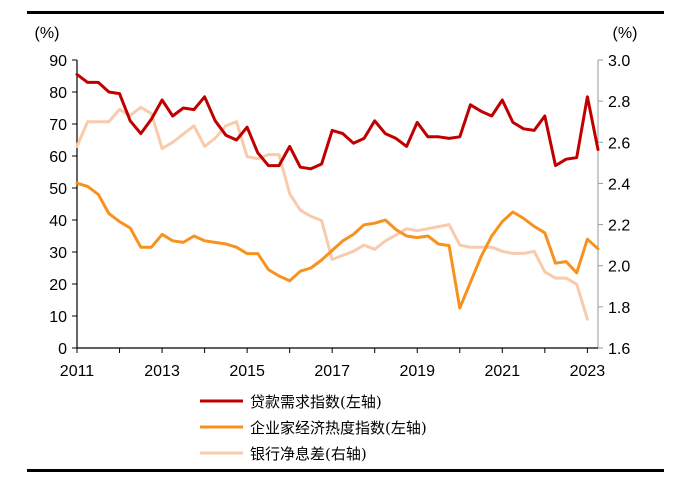  I want to click on left-tick-label: 40, so click(58, 221).